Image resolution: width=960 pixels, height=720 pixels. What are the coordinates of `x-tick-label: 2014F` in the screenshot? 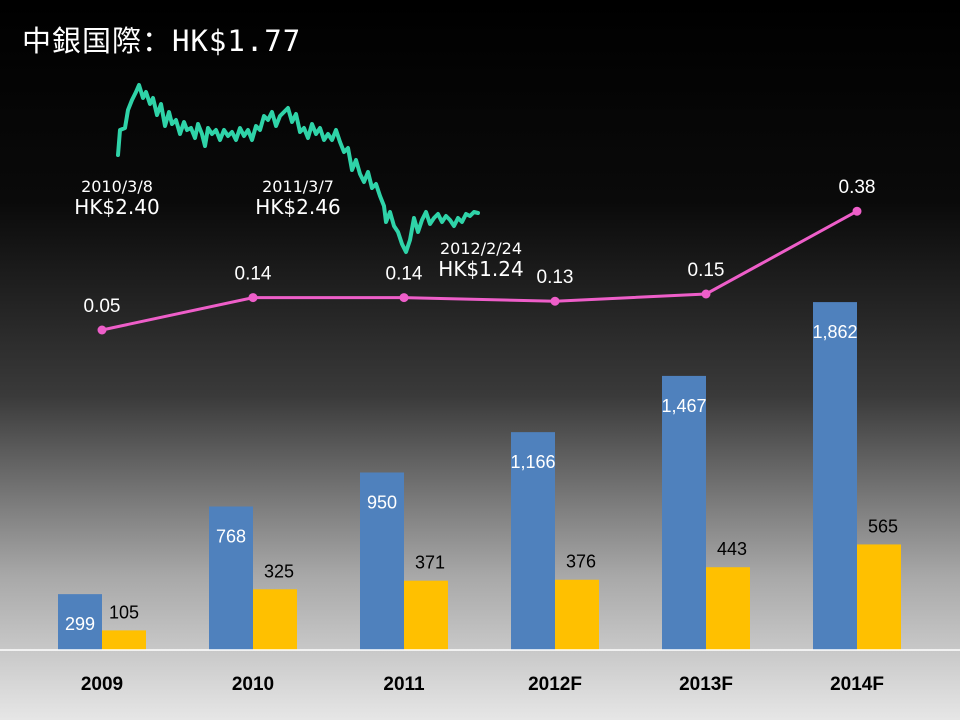 It's located at (857, 684).